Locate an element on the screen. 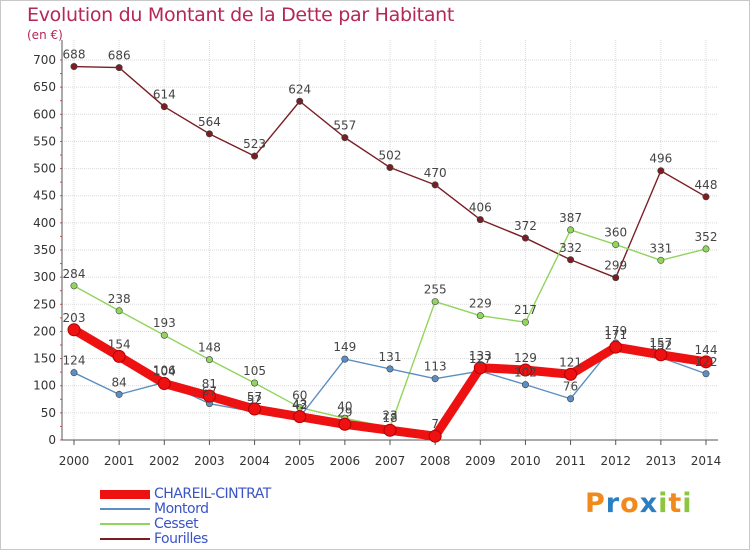 The width and height of the screenshot is (750, 550). y-tick-label: 600 is located at coordinates (44, 114).